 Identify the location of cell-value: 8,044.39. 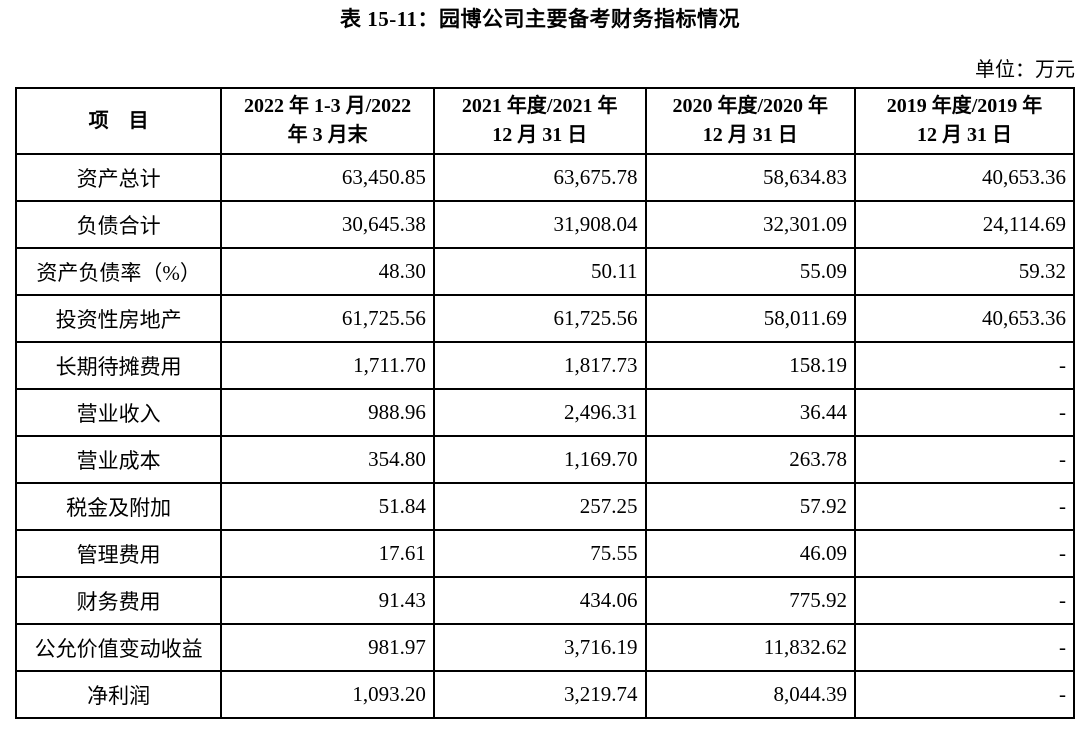
(750, 694).